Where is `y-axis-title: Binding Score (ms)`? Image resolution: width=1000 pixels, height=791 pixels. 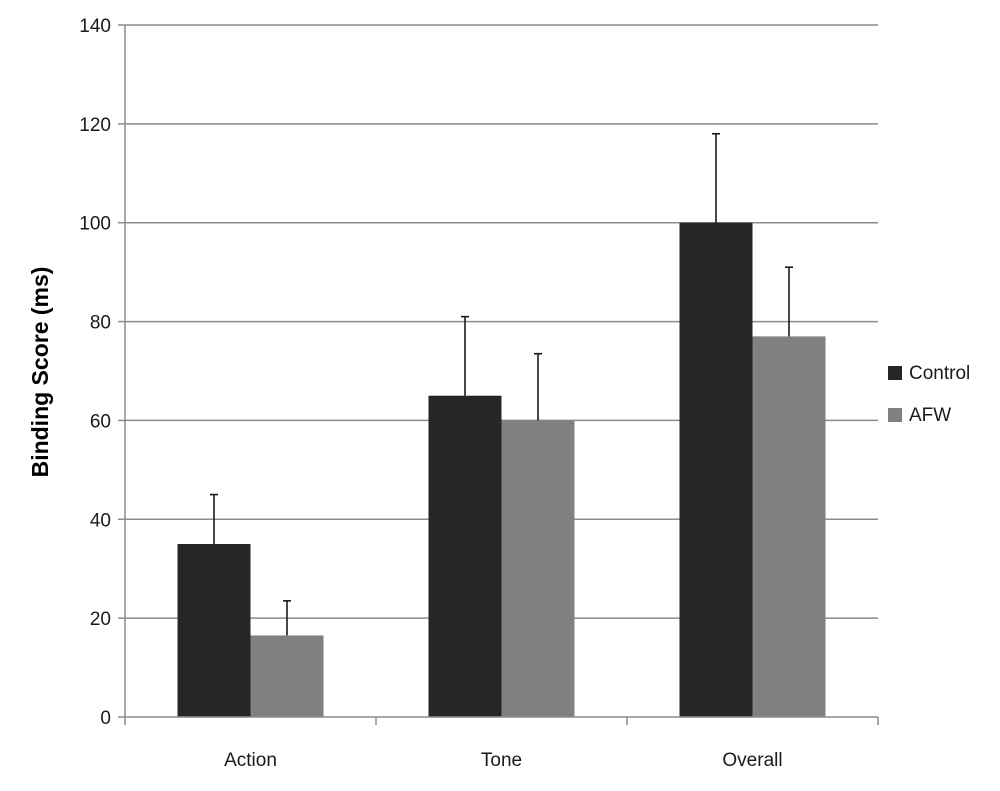 y-axis-title: Binding Score (ms) is located at coordinates (40, 372).